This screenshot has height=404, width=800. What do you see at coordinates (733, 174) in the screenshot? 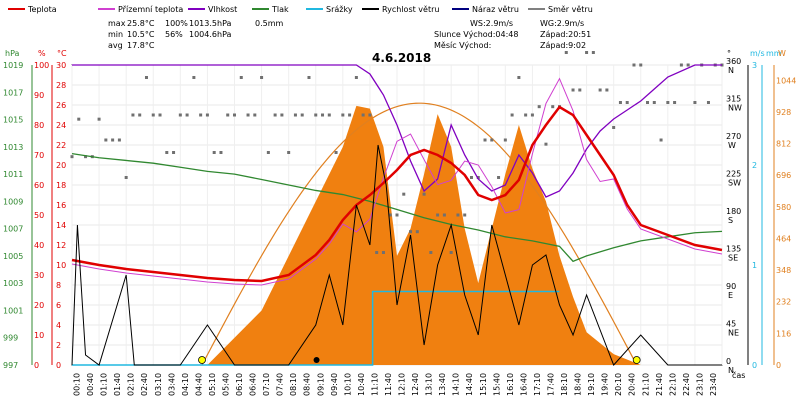
I see `dir-tick-label: 225` at bounding box center [733, 174].